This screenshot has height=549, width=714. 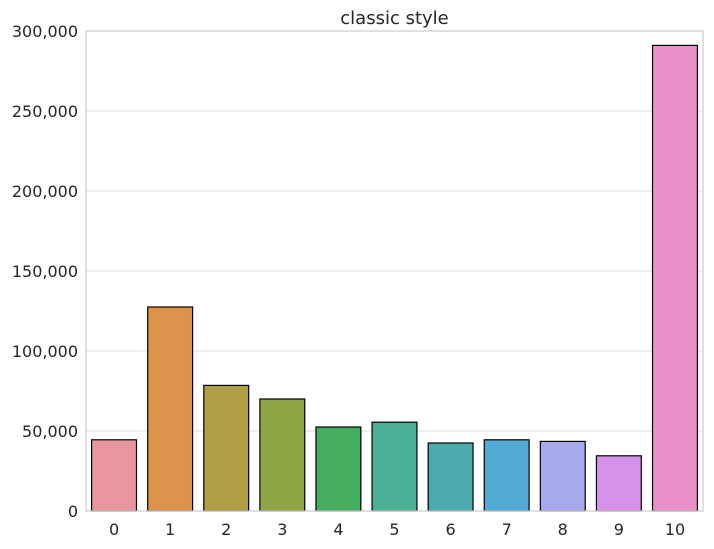 I want to click on y-tick-label: 300,000, so click(x=45, y=31).